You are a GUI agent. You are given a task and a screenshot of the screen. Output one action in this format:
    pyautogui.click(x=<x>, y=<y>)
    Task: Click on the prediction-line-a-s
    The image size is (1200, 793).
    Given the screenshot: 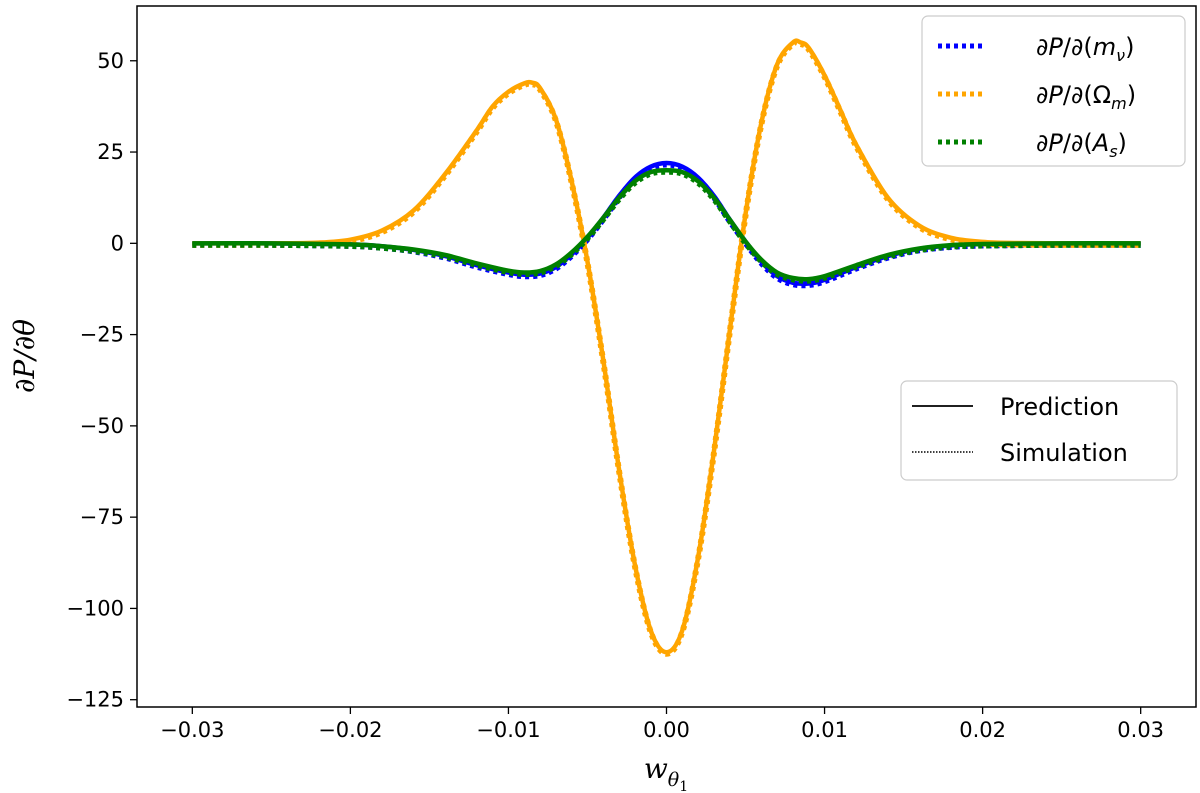 What is the action you would take?
    pyautogui.click(x=666, y=225)
    